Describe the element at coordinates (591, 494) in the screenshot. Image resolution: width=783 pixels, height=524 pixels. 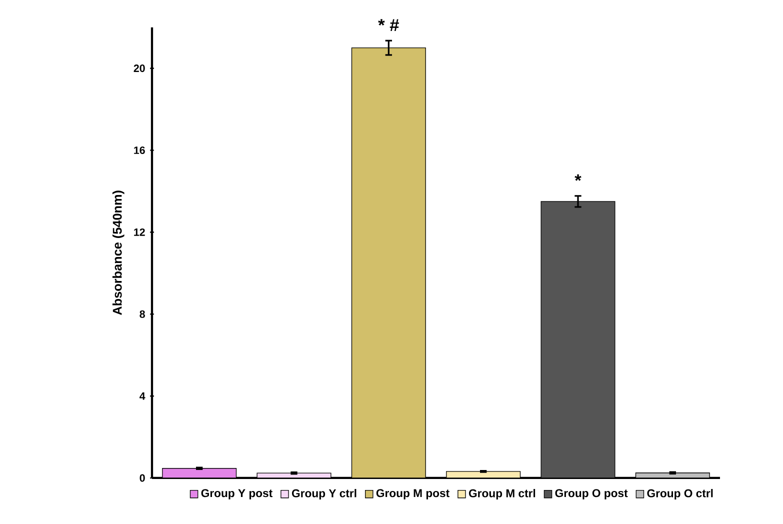
I see `legend-label: Group O post` at that location.